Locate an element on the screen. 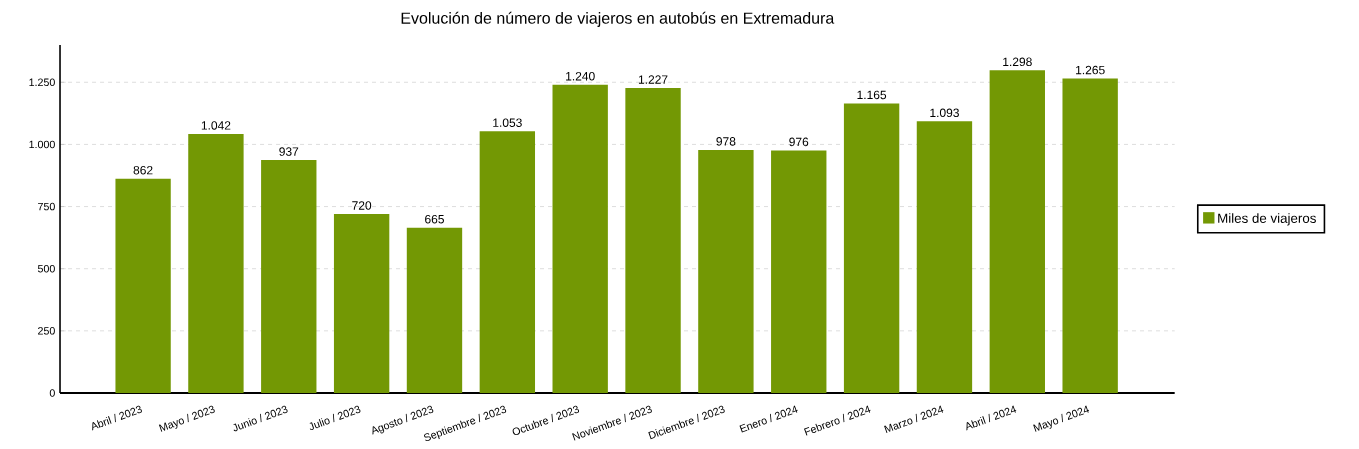 The width and height of the screenshot is (1359, 449). data-label: 1.298 is located at coordinates (1017, 62).